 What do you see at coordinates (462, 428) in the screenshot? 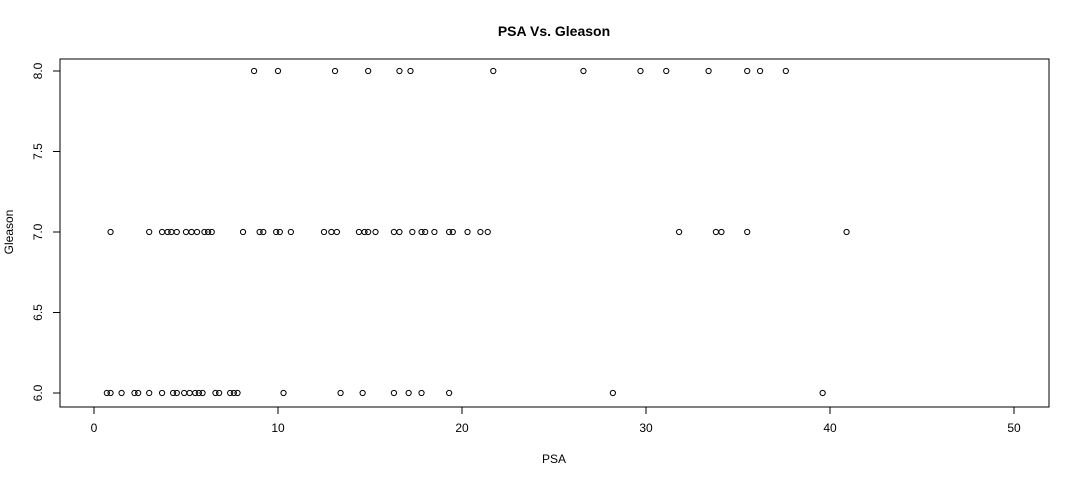
I see `x-tick-label: 20` at bounding box center [462, 428].